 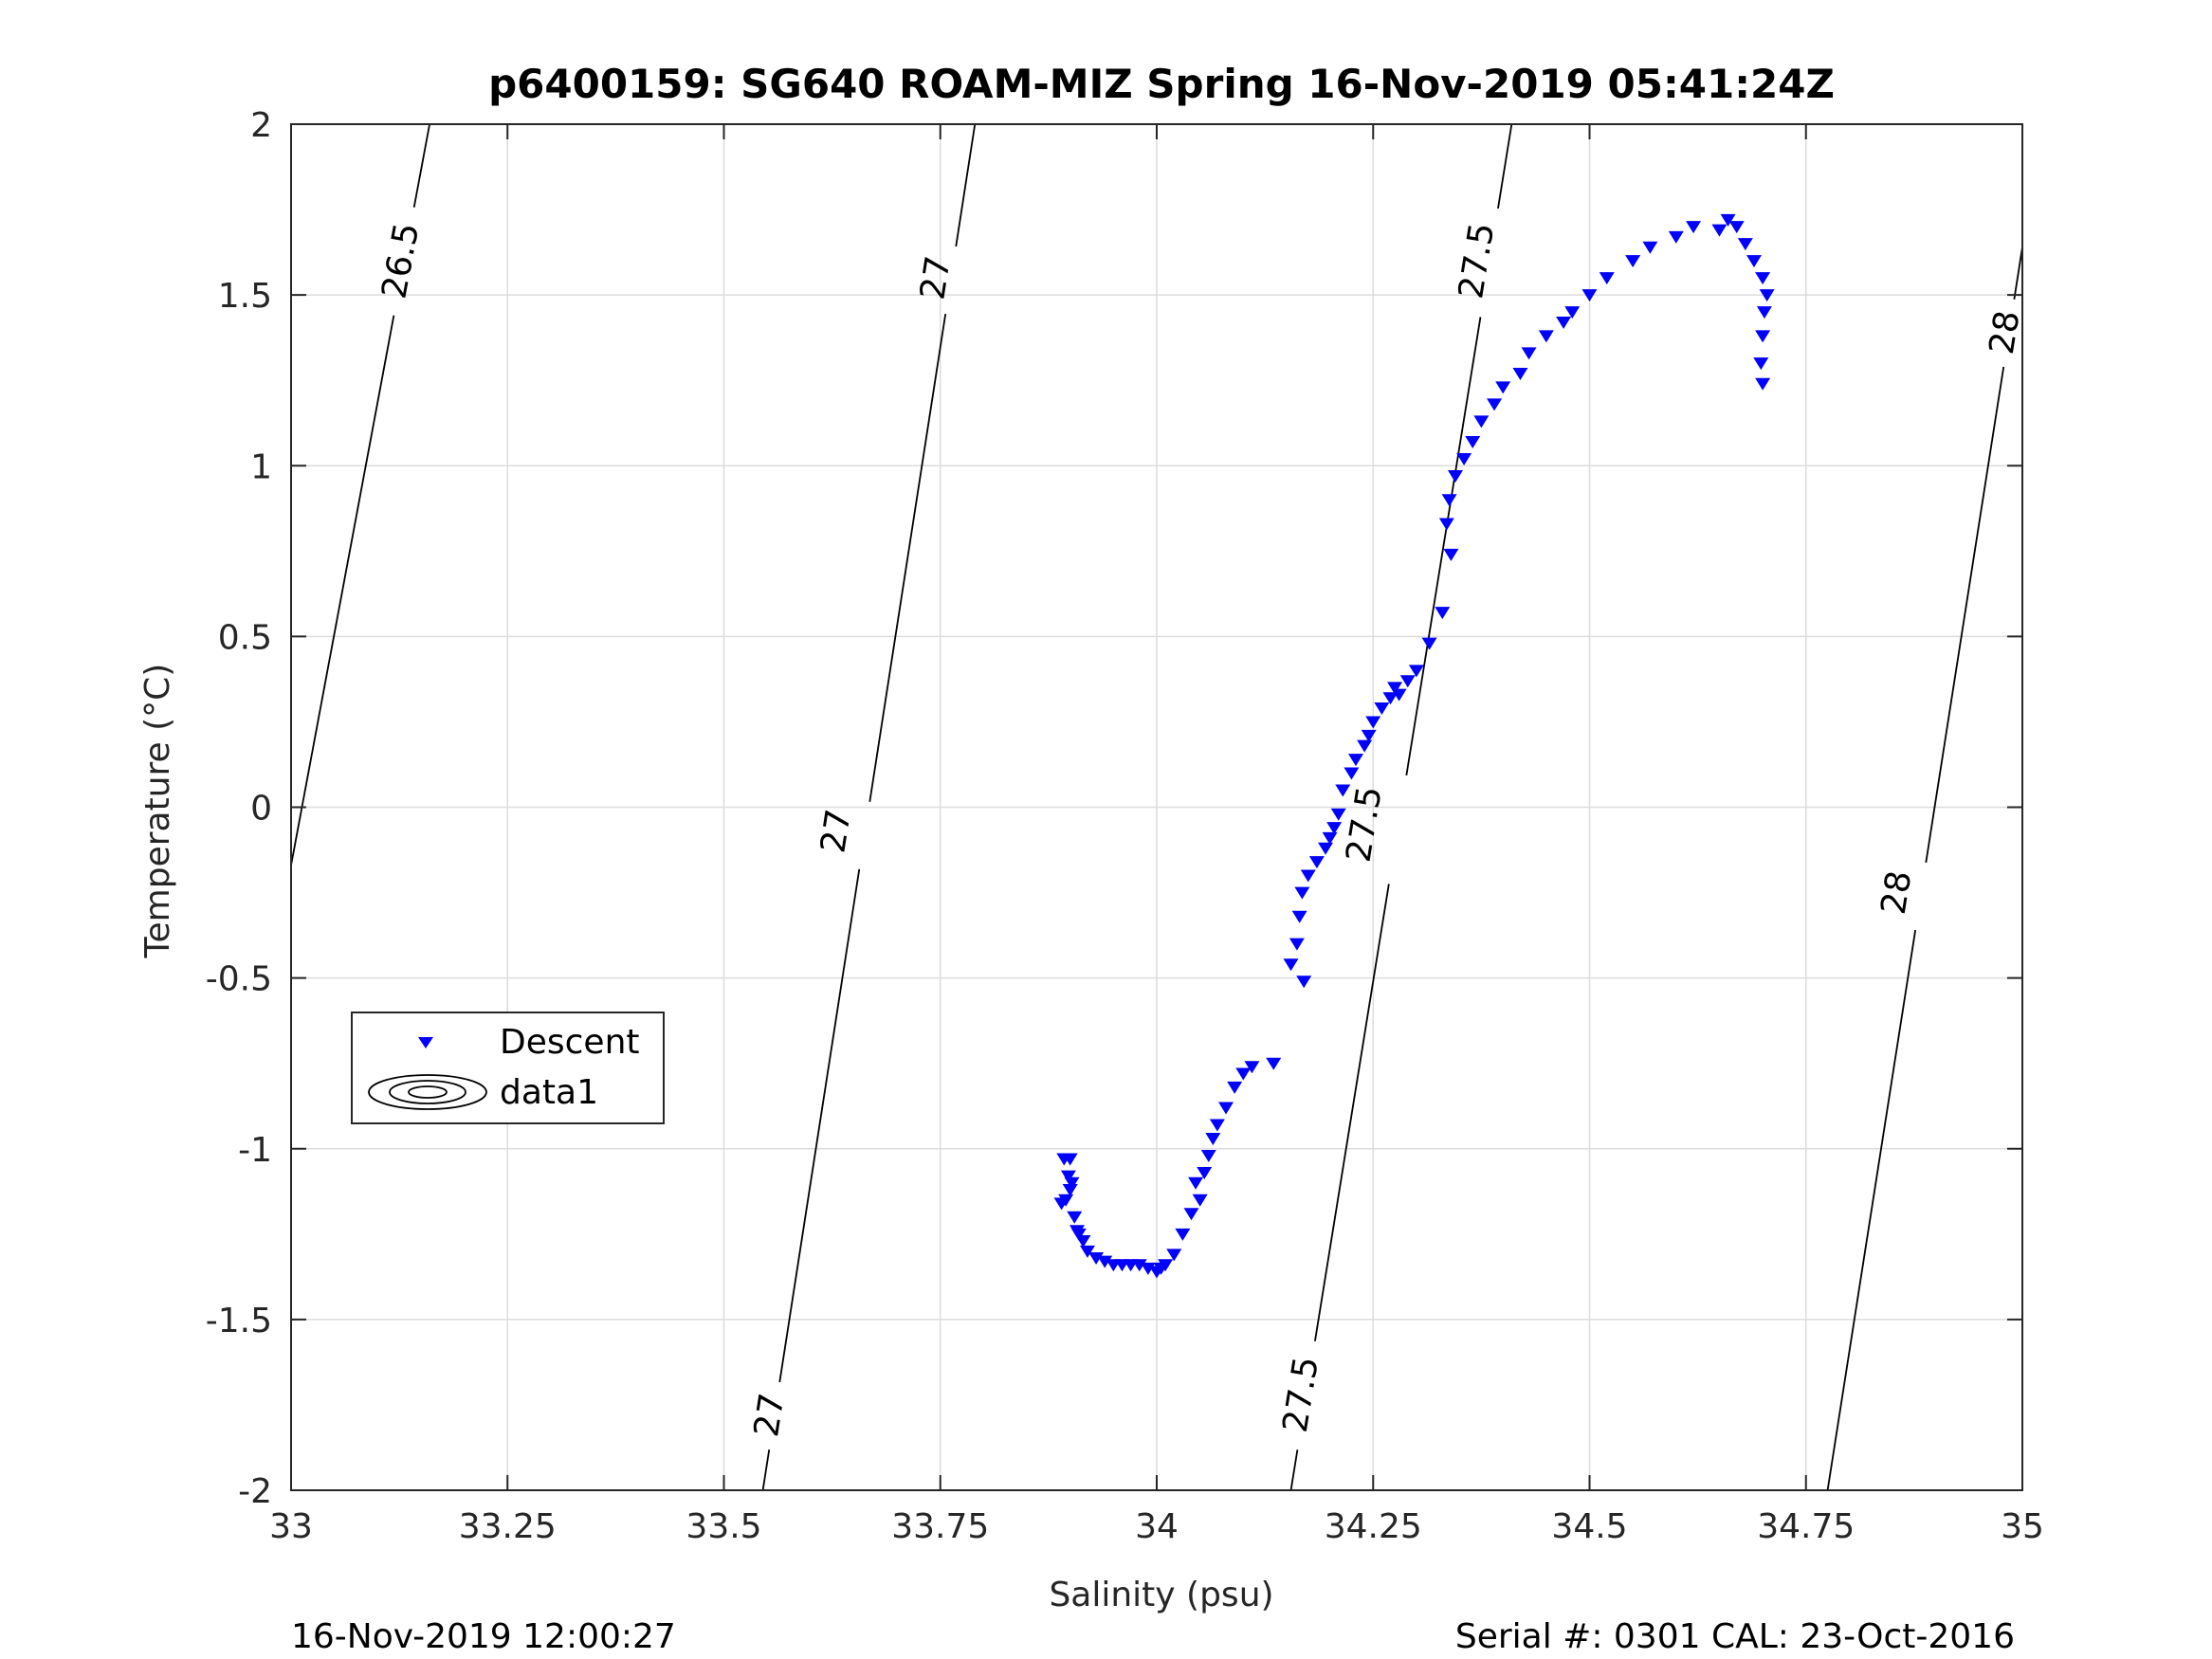 What do you see at coordinates (261, 809) in the screenshot?
I see `y-tick-label: 0` at bounding box center [261, 809].